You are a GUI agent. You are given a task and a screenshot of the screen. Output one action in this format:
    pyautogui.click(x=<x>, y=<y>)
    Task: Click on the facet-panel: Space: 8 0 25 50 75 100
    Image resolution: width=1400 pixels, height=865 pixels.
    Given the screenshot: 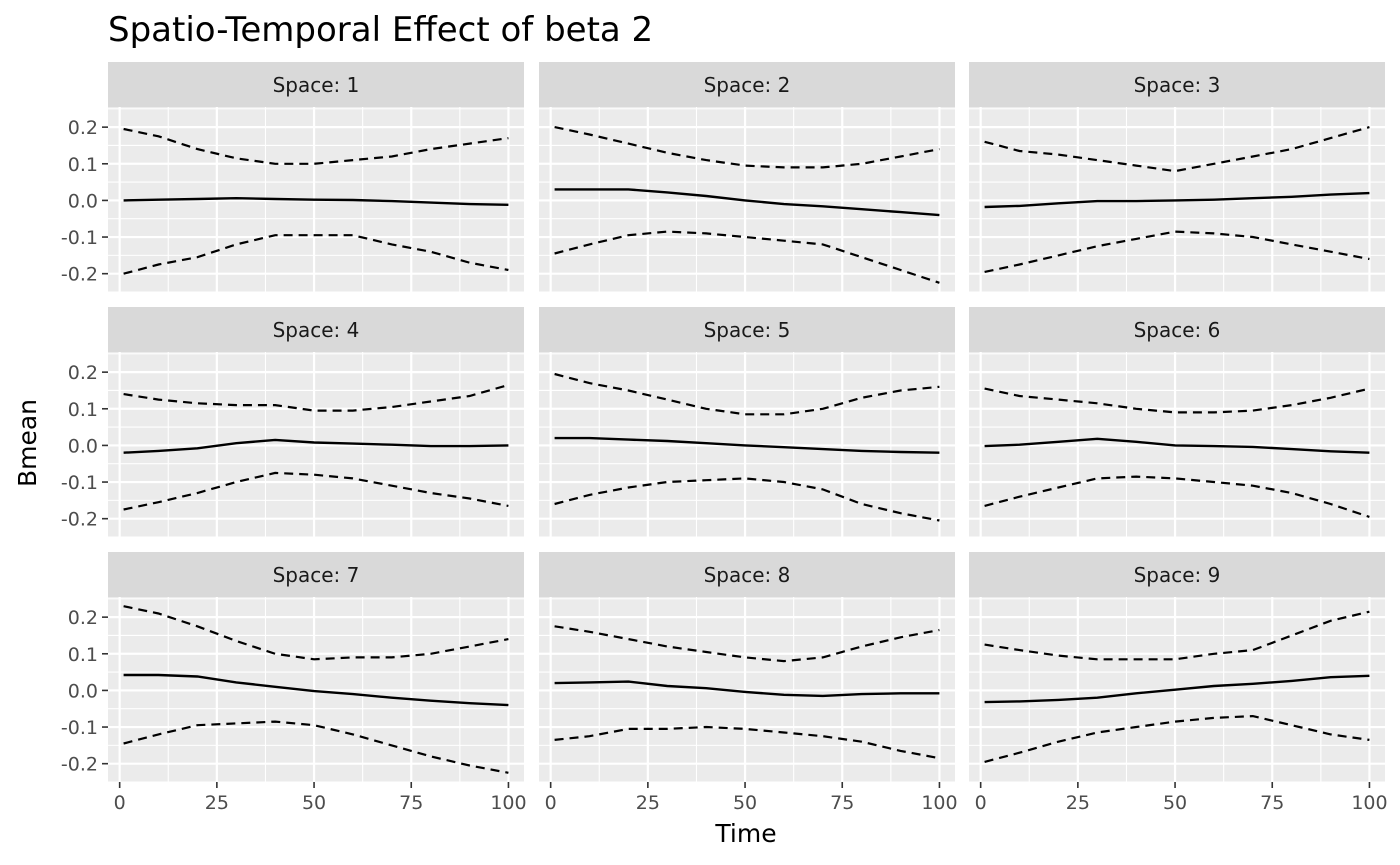 What is the action you would take?
    pyautogui.click(x=748, y=683)
    